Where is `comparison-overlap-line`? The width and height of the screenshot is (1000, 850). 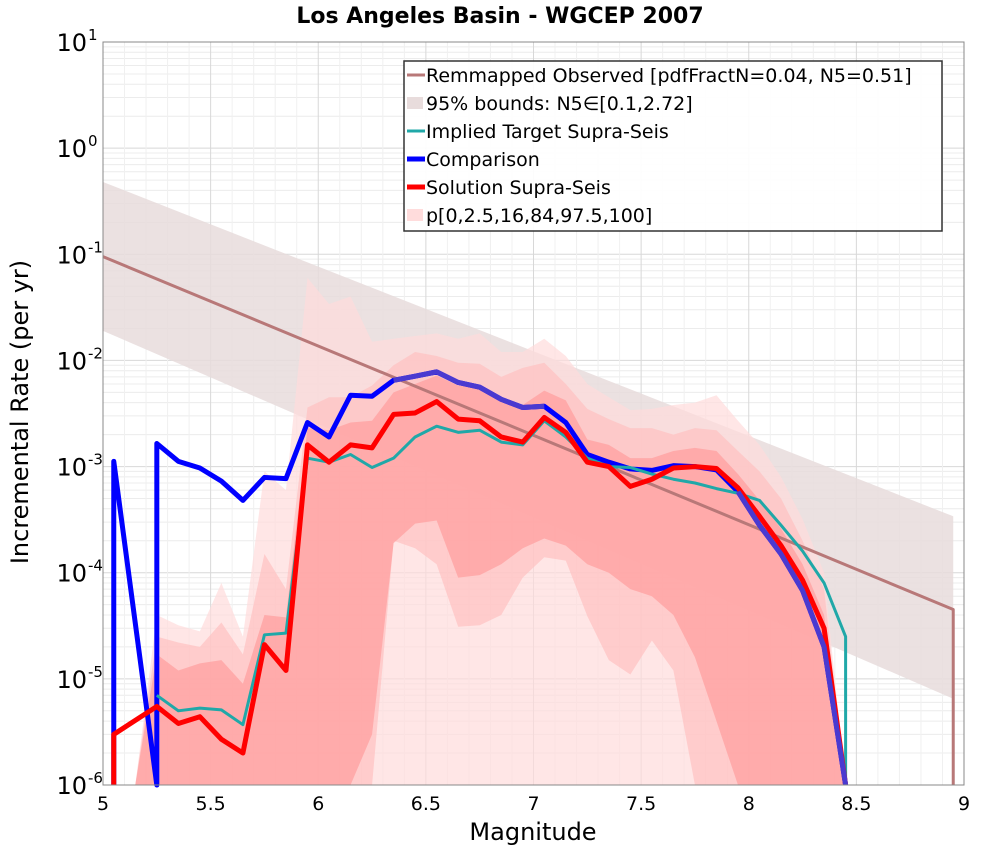 comparison-overlap-line is located at coordinates (792, 638).